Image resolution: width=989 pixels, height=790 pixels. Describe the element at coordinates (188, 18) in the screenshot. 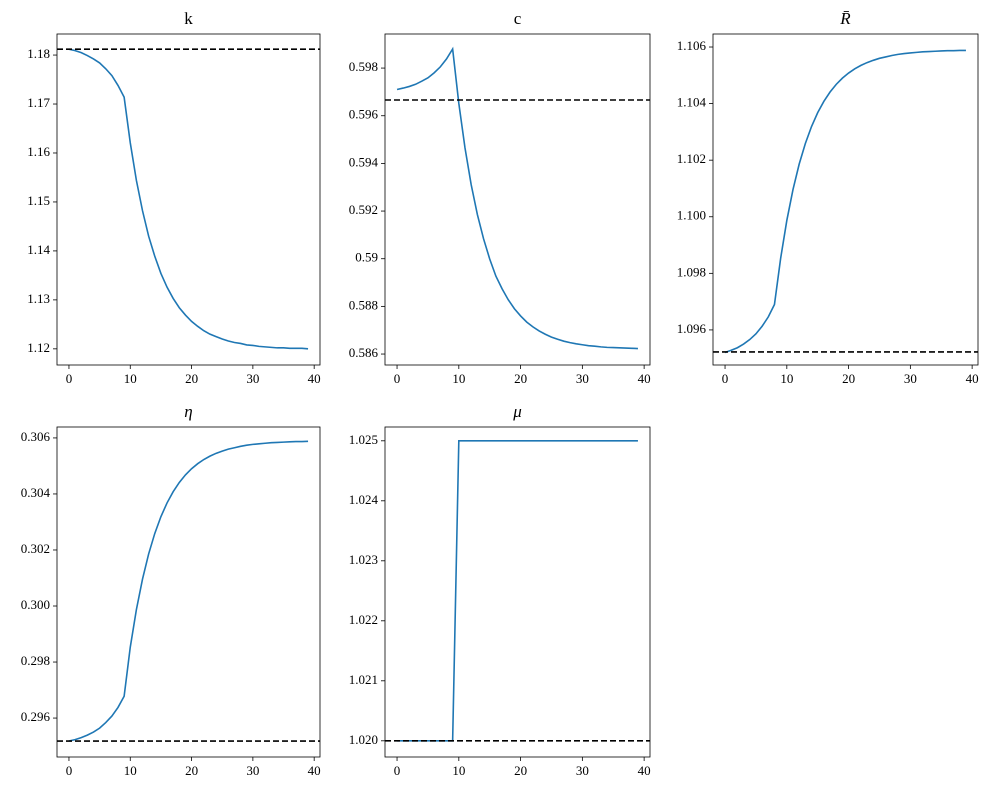

I see `subplot-title: k` at that location.